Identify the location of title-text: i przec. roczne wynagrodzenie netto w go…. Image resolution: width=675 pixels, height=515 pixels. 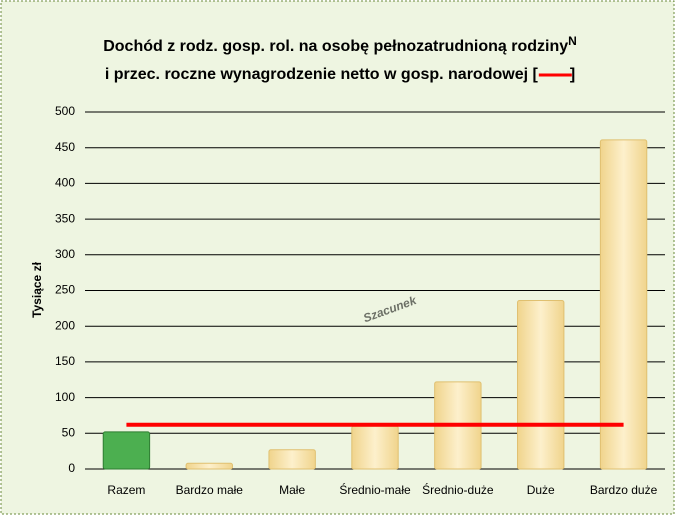
(322, 74).